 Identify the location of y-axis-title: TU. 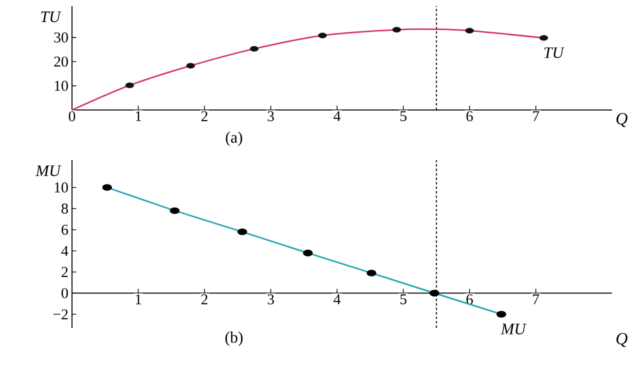
(51, 17).